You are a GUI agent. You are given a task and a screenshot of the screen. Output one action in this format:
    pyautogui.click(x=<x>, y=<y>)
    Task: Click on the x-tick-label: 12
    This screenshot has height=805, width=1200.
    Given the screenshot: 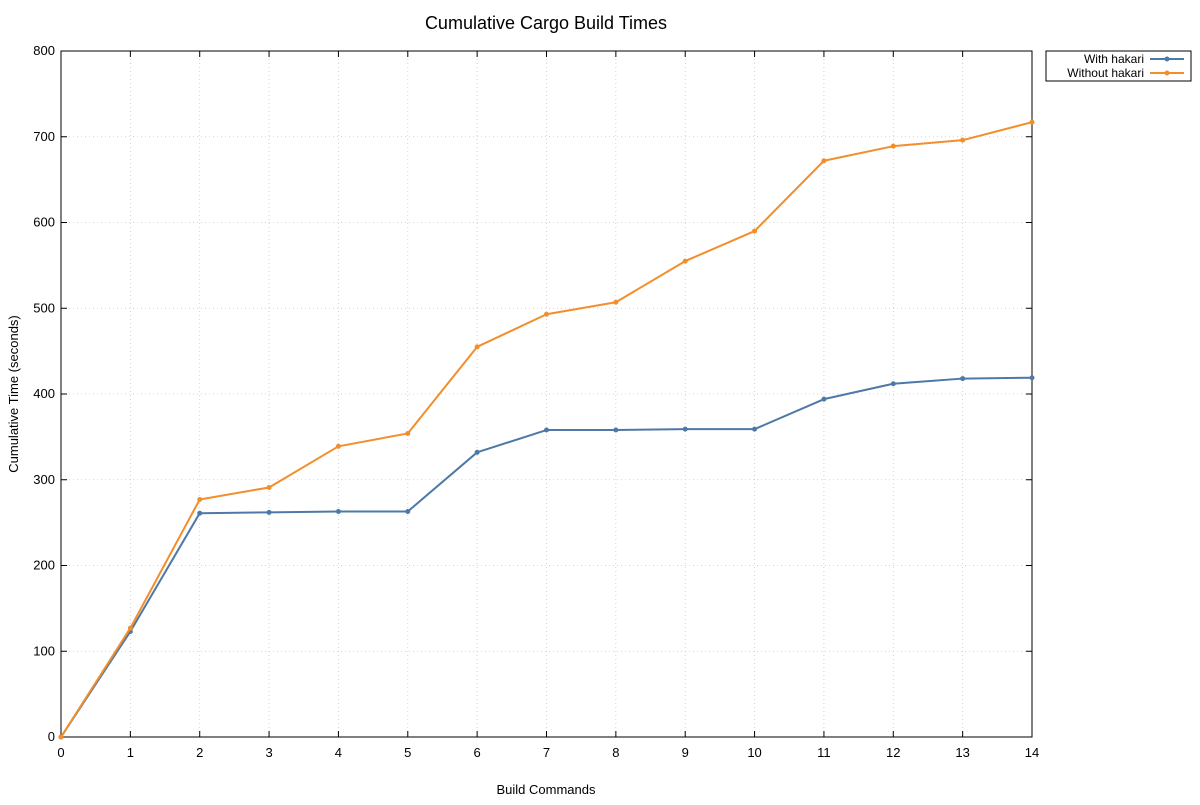 What is the action you would take?
    pyautogui.click(x=893, y=752)
    